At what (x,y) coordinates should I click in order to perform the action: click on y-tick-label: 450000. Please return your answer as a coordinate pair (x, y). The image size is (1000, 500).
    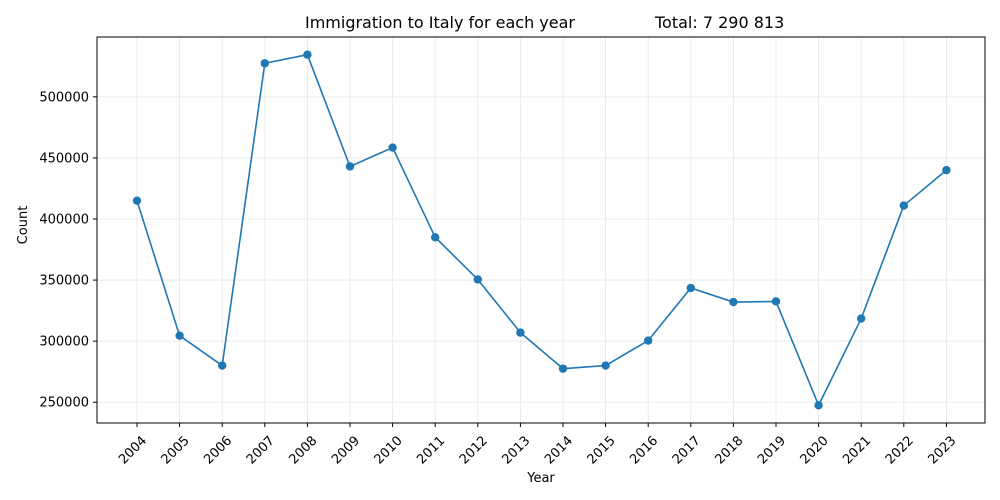
    Looking at the image, I should click on (64, 158).